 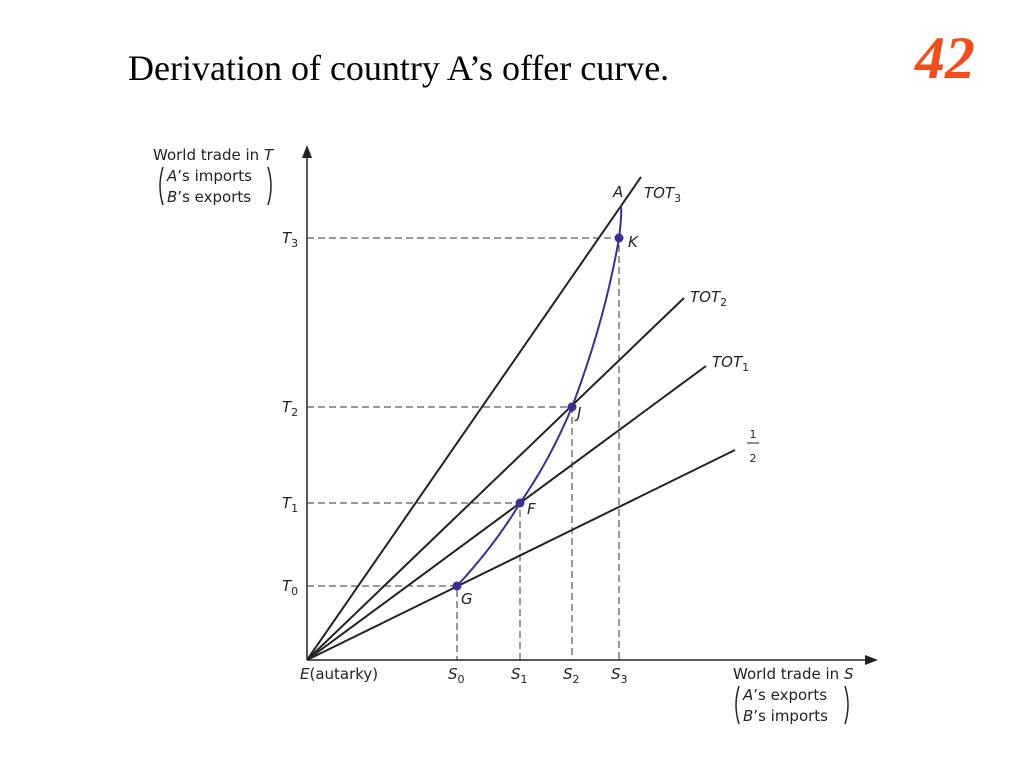 I want to click on line-label: TOT2, so click(x=708, y=298).